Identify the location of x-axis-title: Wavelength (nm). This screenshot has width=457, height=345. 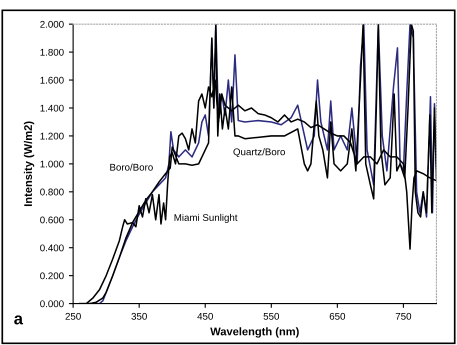
(254, 332).